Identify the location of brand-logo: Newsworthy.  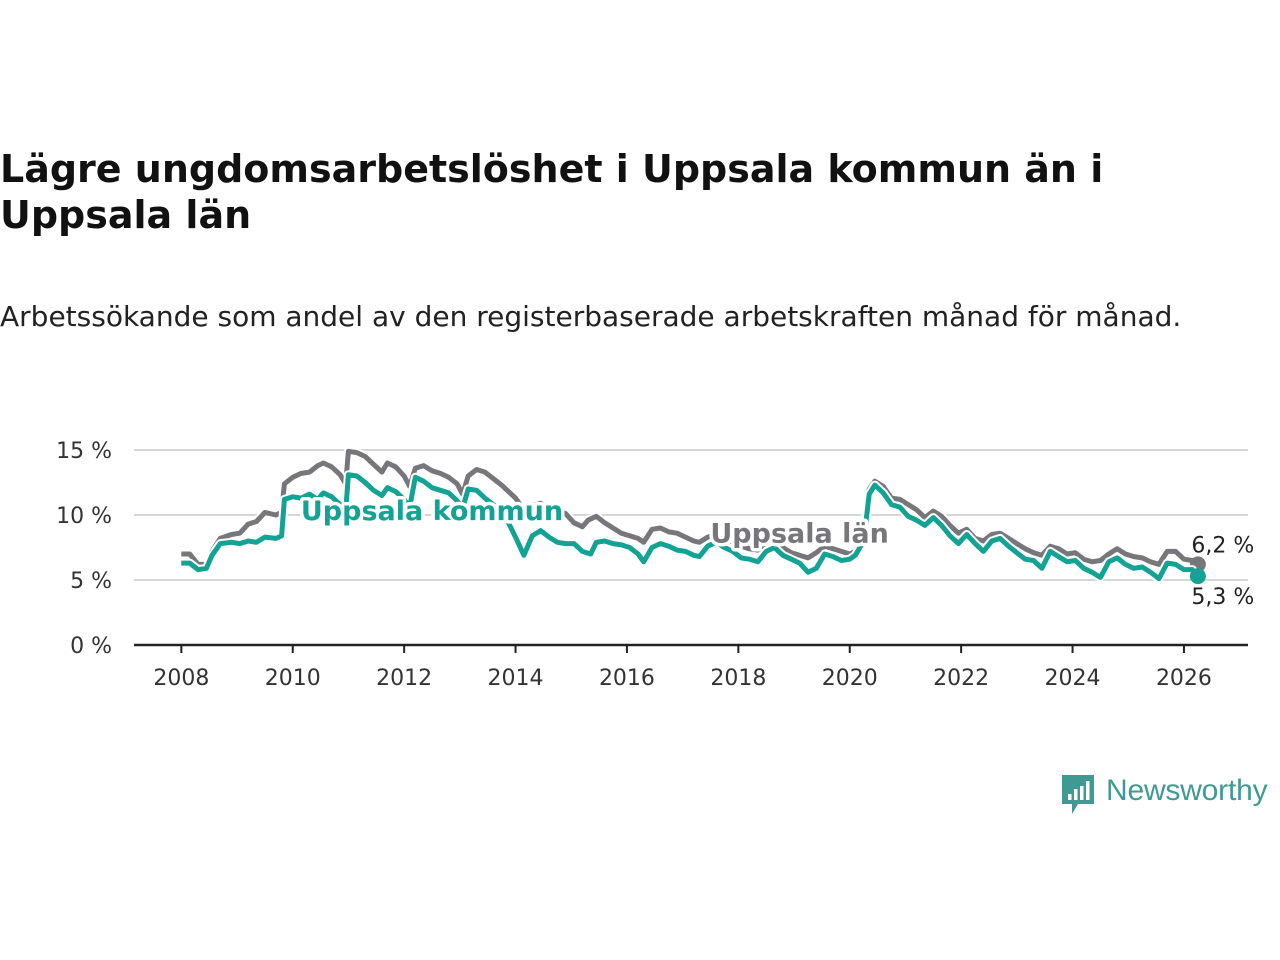
(1164, 794).